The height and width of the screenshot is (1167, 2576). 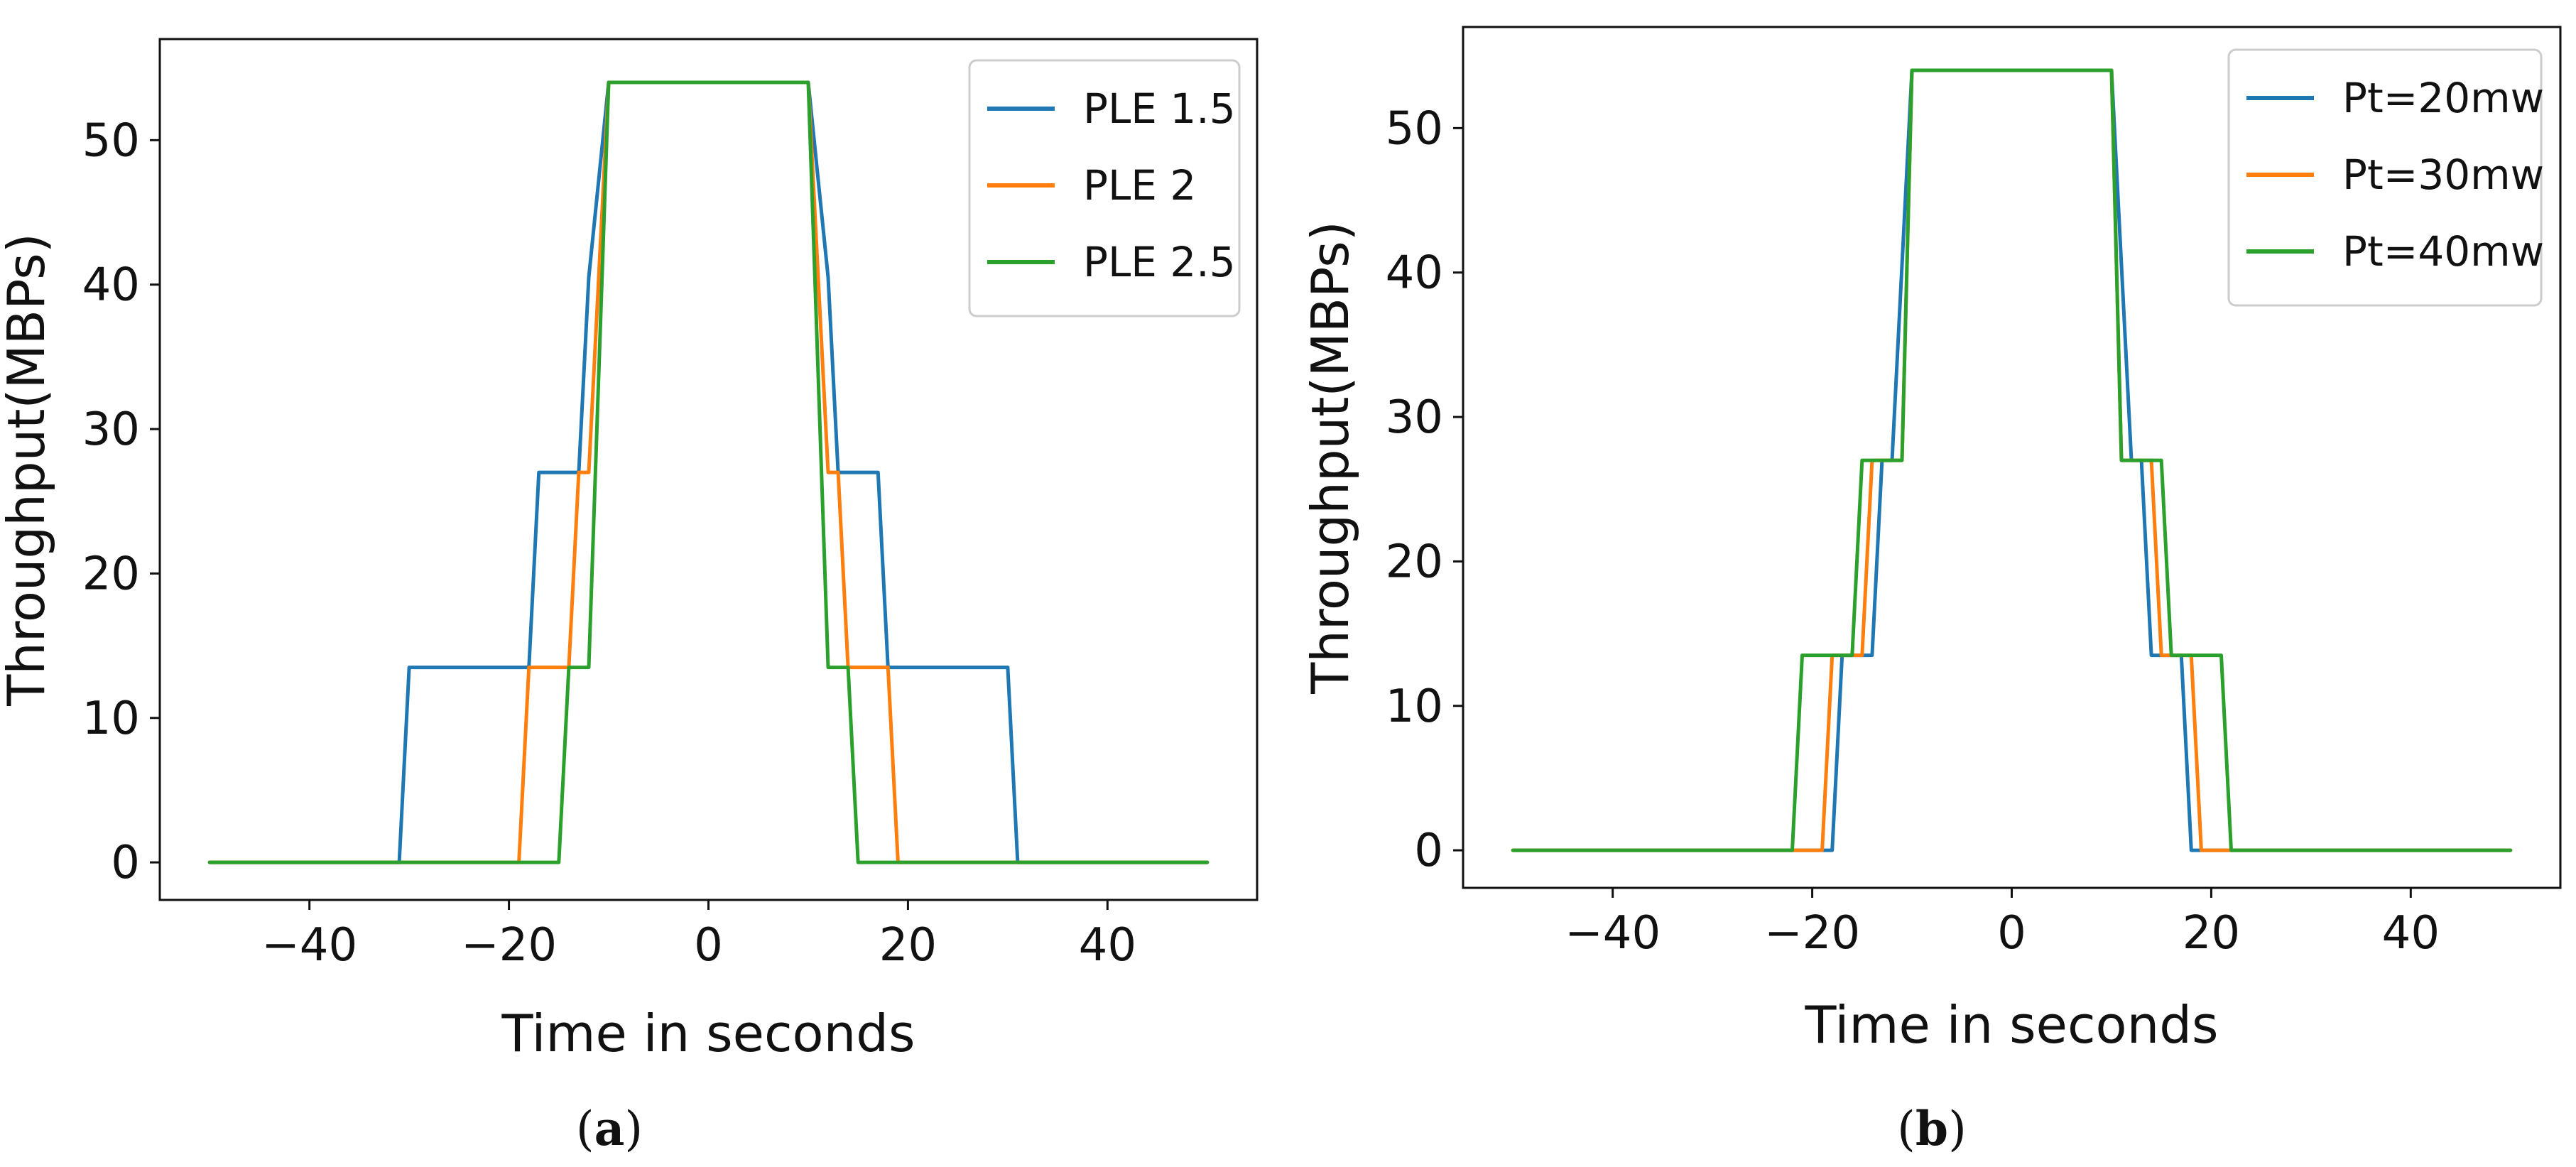 I want to click on legend-label: PLE 2.5, so click(x=1159, y=262).